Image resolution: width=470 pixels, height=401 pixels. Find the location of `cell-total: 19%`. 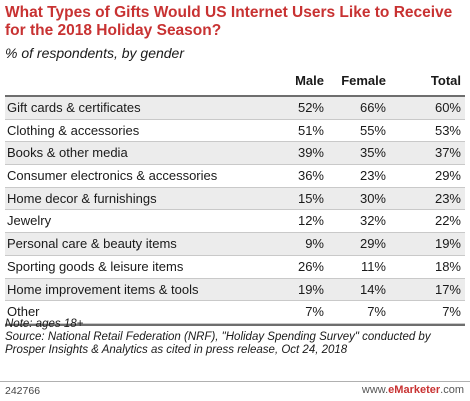

cell-total: 19% is located at coordinates (447, 244).